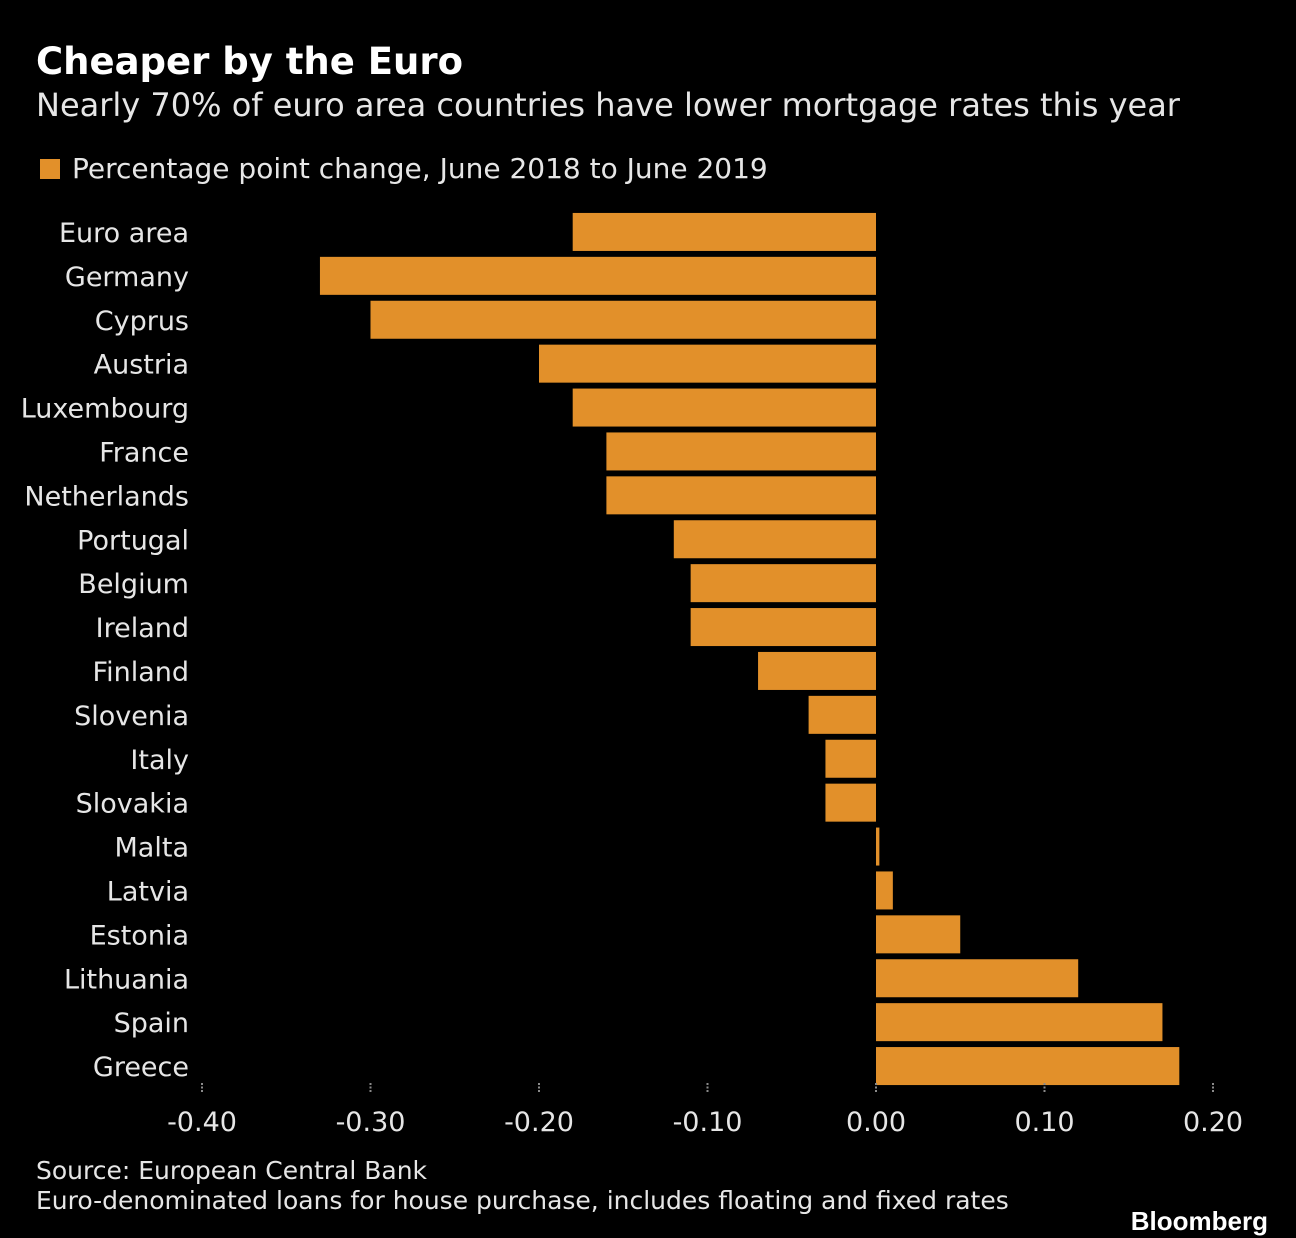  What do you see at coordinates (250, 61) in the screenshot?
I see `chart-title: Cheaper by the Euro` at bounding box center [250, 61].